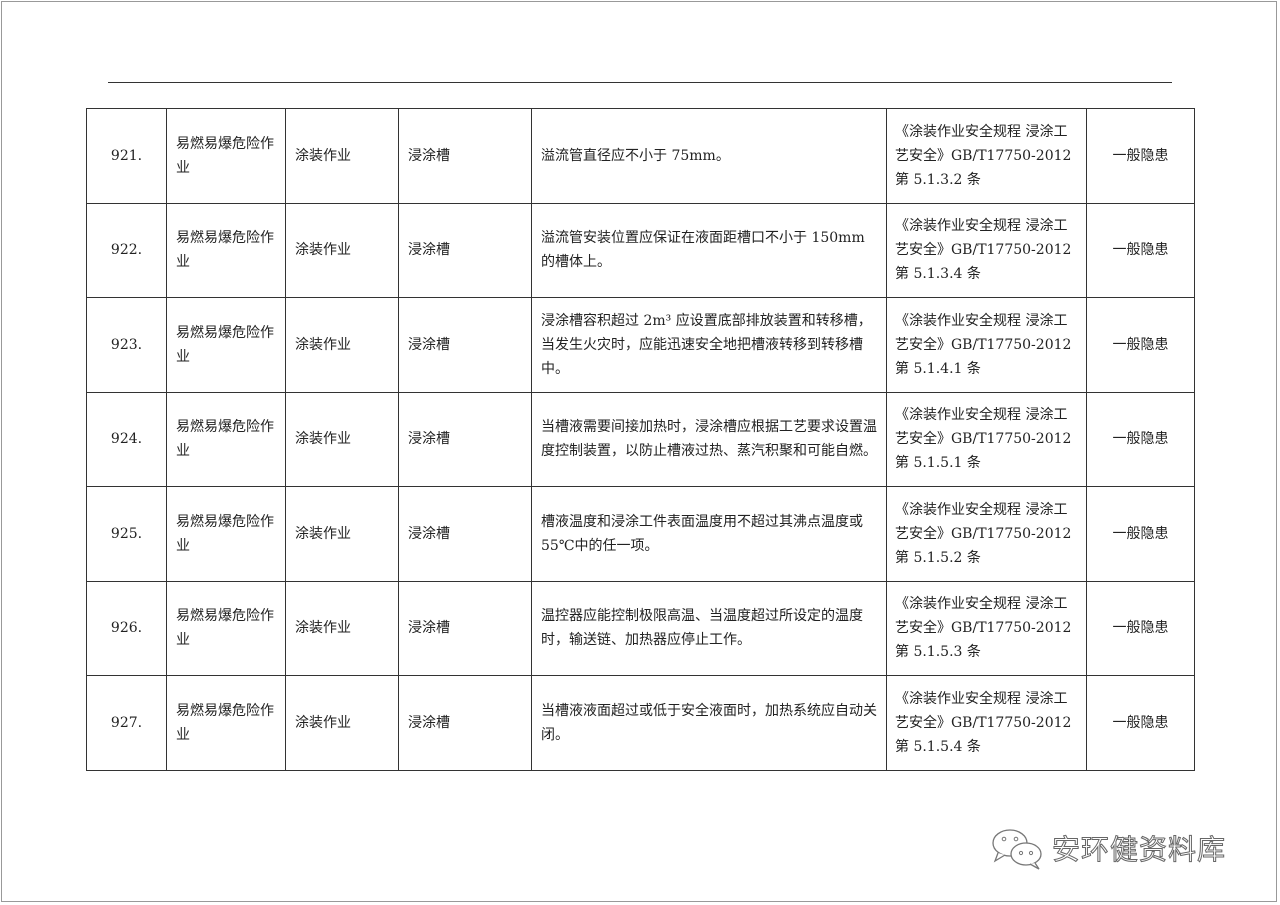 The width and height of the screenshot is (1280, 905). Describe the element at coordinates (1139, 850) in the screenshot. I see `watermark-text: 安环健资料库` at that location.